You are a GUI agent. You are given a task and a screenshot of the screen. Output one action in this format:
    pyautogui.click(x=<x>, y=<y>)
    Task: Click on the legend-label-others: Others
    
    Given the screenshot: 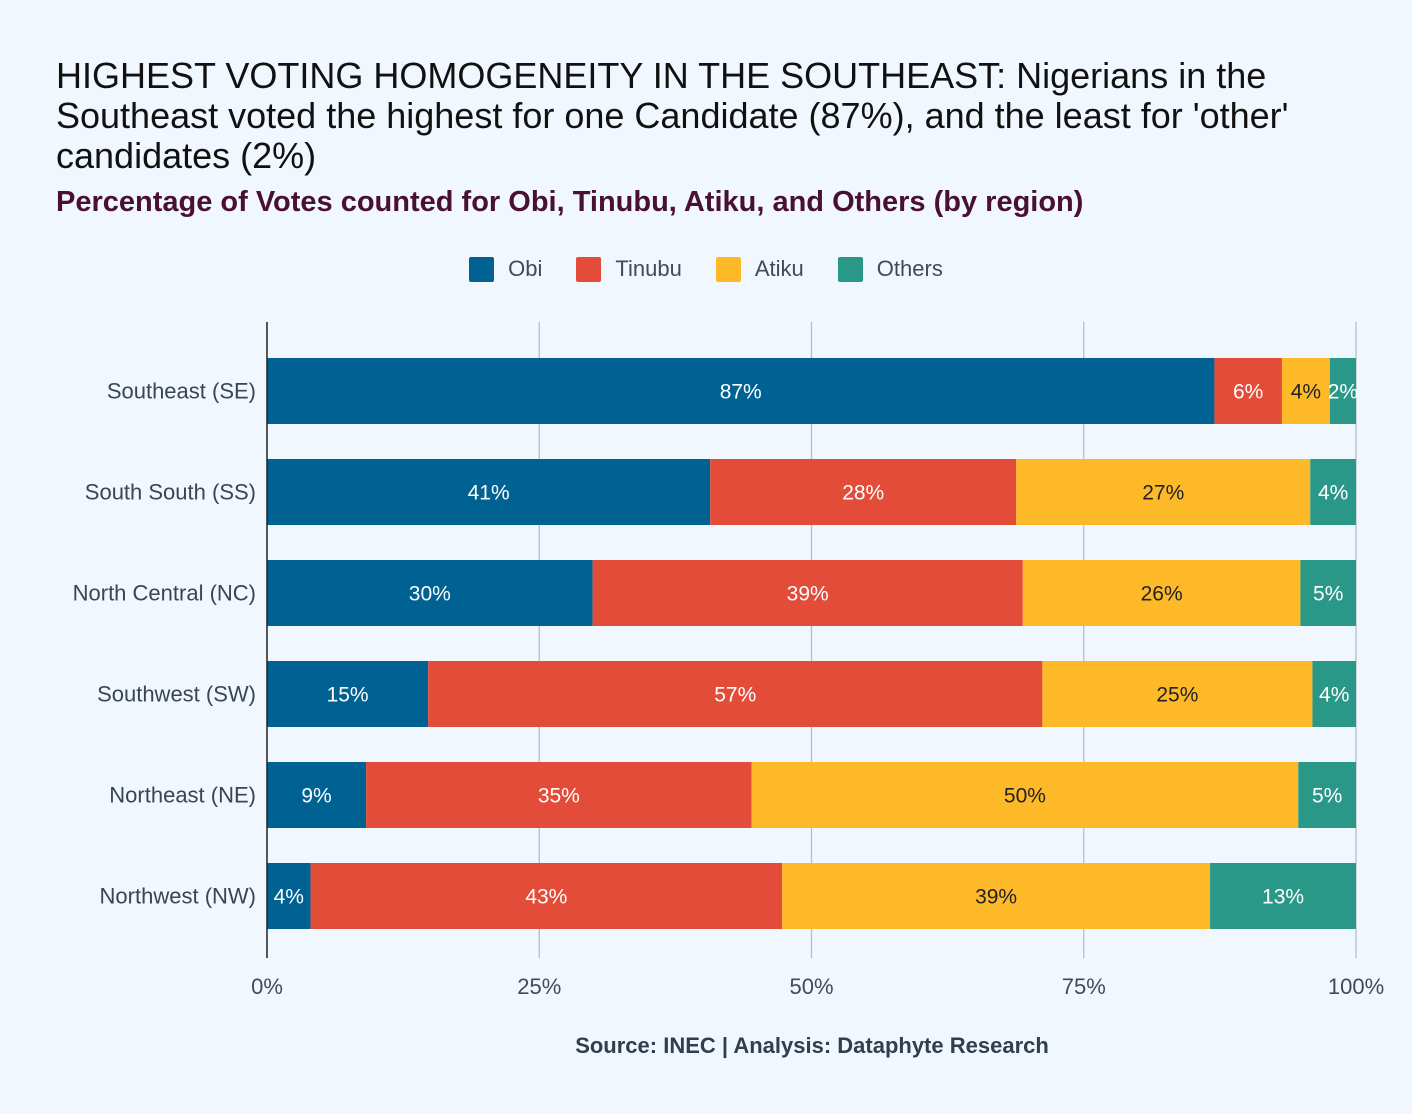 What is the action you would take?
    pyautogui.click(x=909, y=268)
    